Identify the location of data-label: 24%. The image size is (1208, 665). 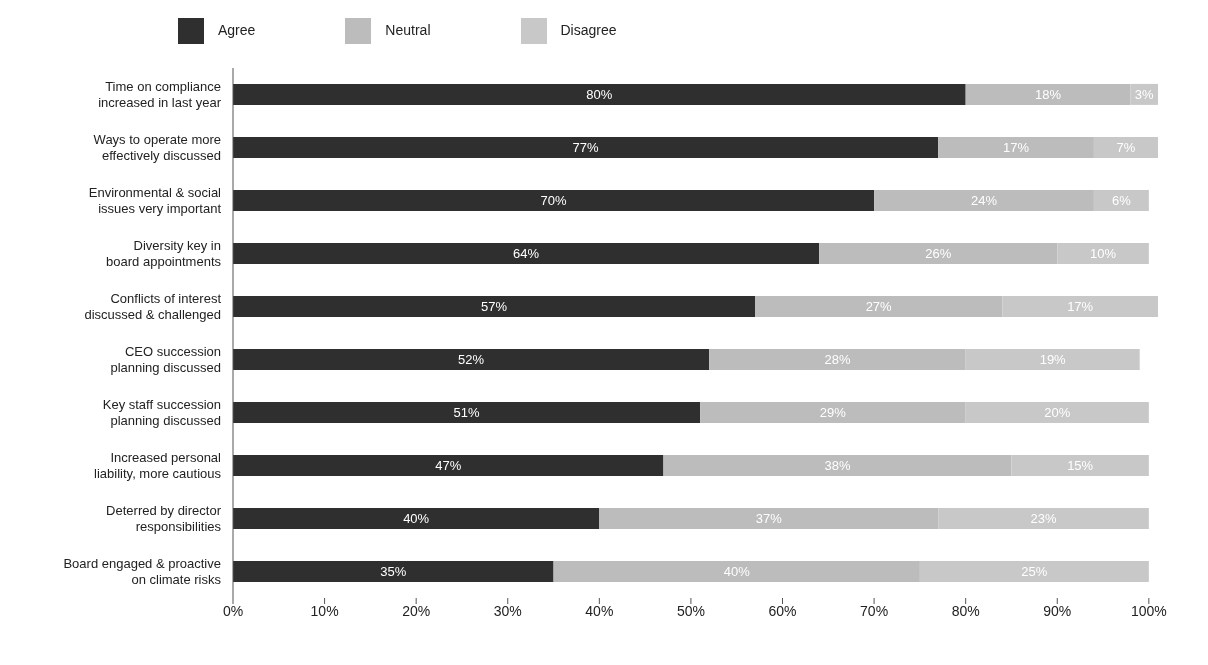
(984, 201).